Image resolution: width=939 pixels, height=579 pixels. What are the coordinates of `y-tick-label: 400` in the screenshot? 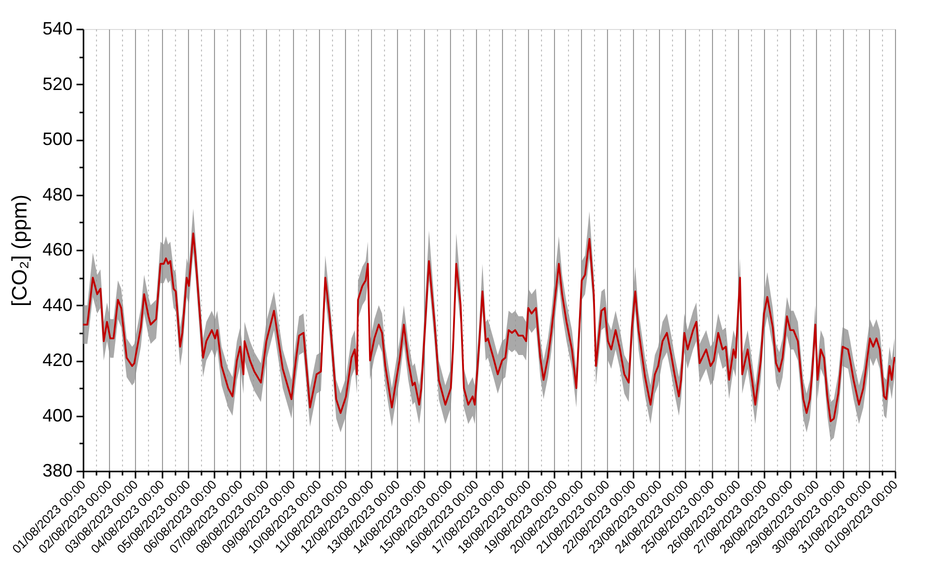 It's located at (57, 415).